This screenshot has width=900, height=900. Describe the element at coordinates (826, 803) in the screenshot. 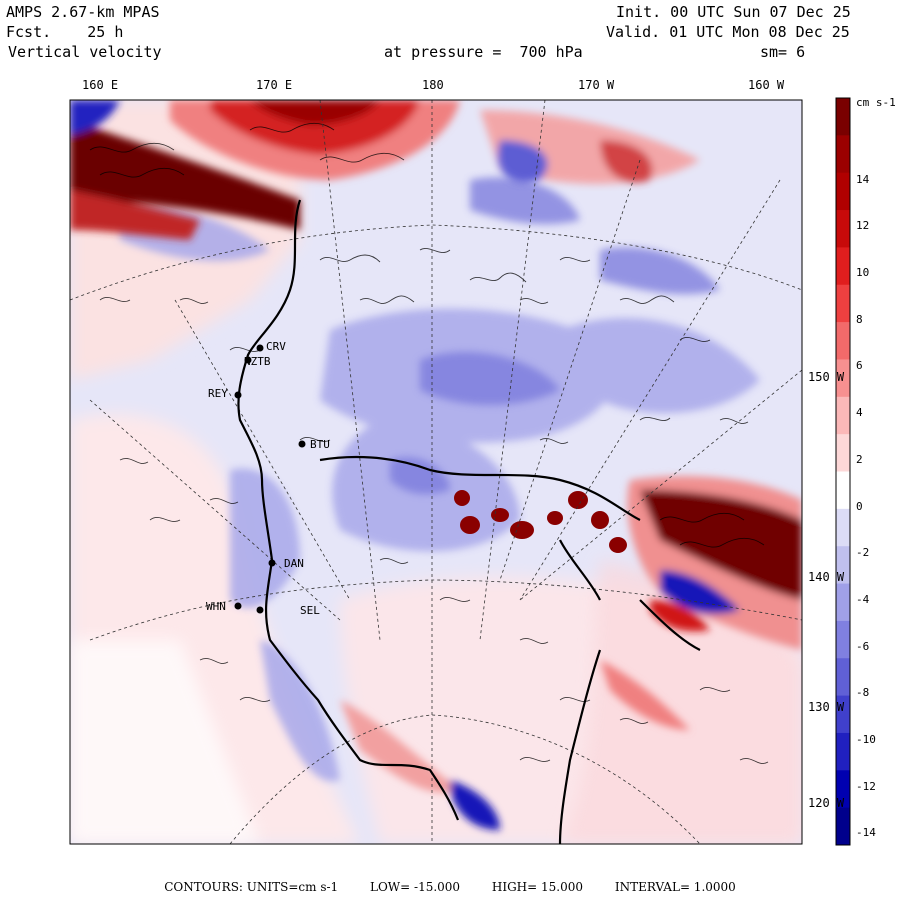

I see `lat-label-120w: 120 W` at that location.